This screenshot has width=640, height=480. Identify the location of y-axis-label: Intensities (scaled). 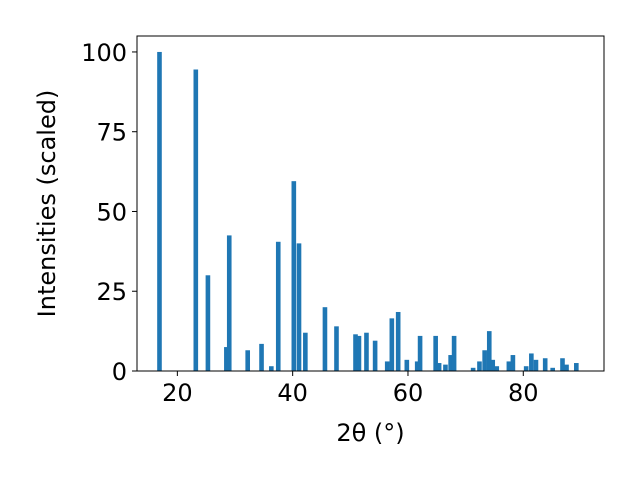
(47, 204).